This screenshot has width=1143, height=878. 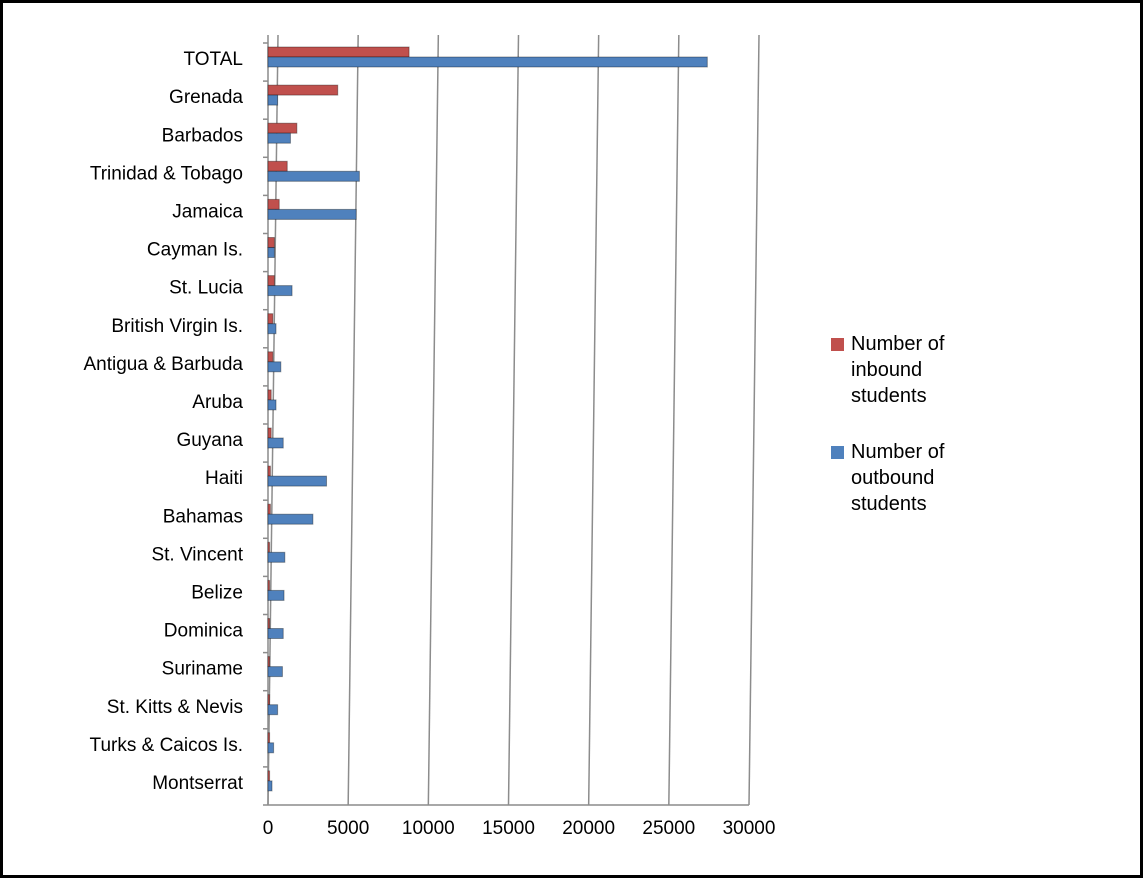 What do you see at coordinates (206, 97) in the screenshot?
I see `y-tick-label: Grenada` at bounding box center [206, 97].